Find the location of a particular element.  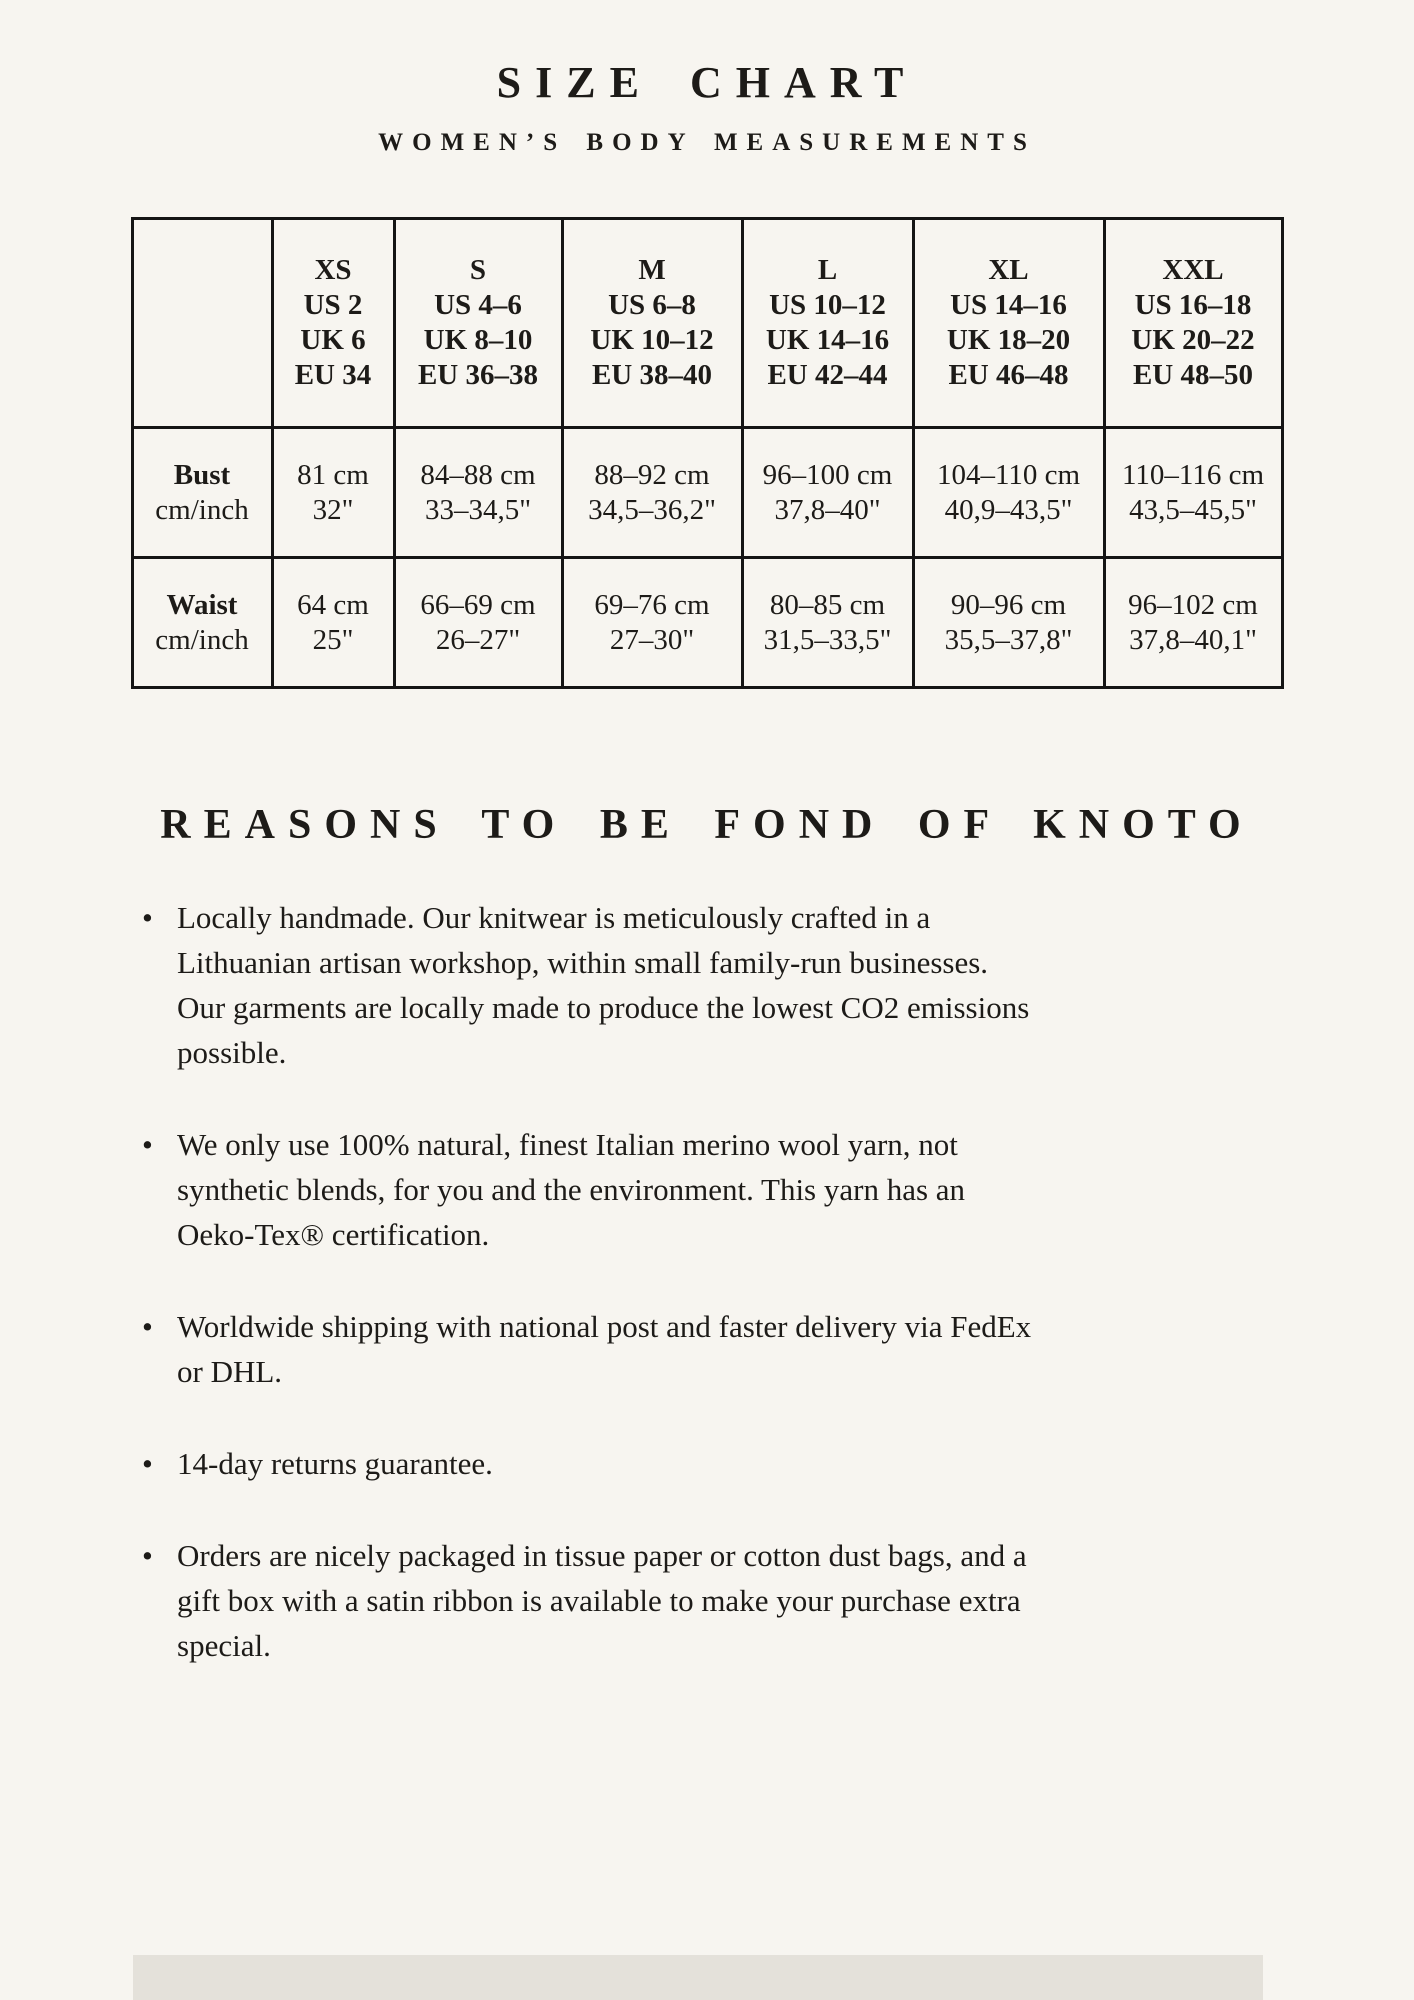

inch-value: 43,5–45,5" is located at coordinates (1193, 509).